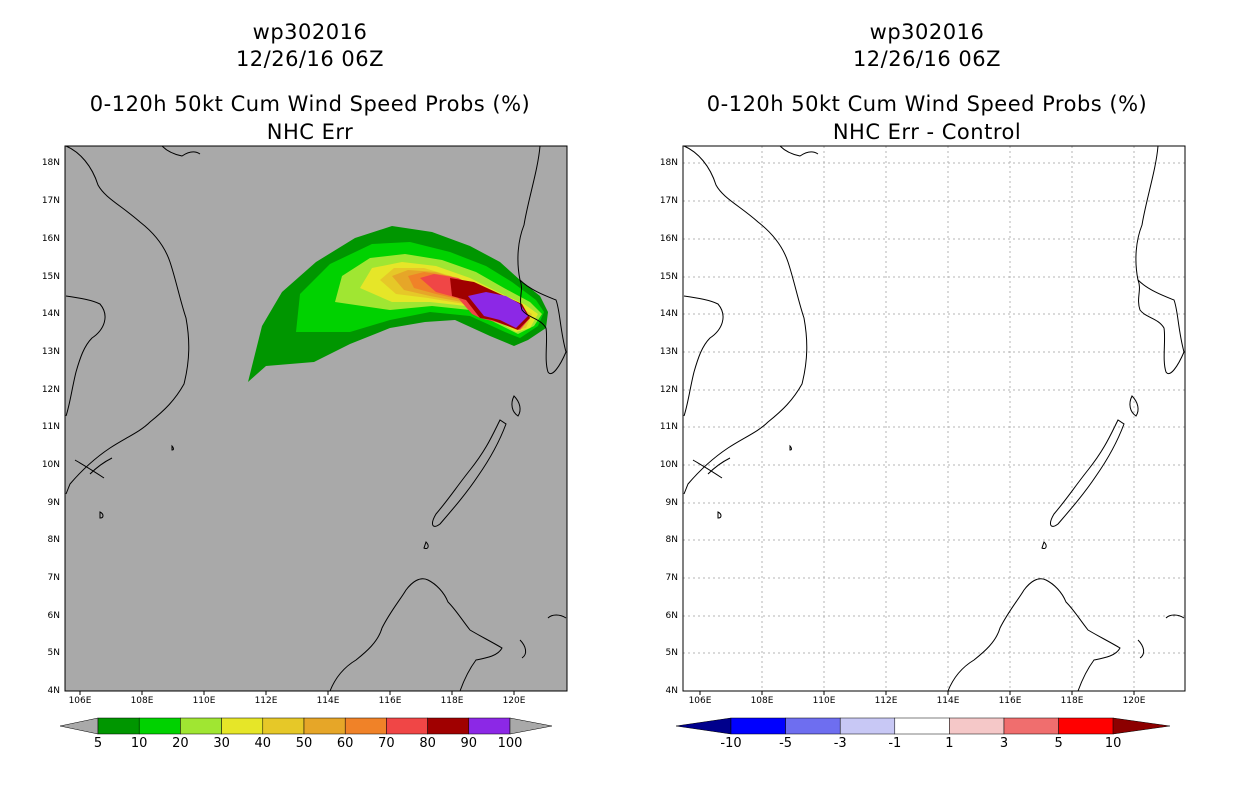 Image resolution: width=1236 pixels, height=800 pixels. I want to click on left-colorbar-label-30: 30, so click(221, 743).